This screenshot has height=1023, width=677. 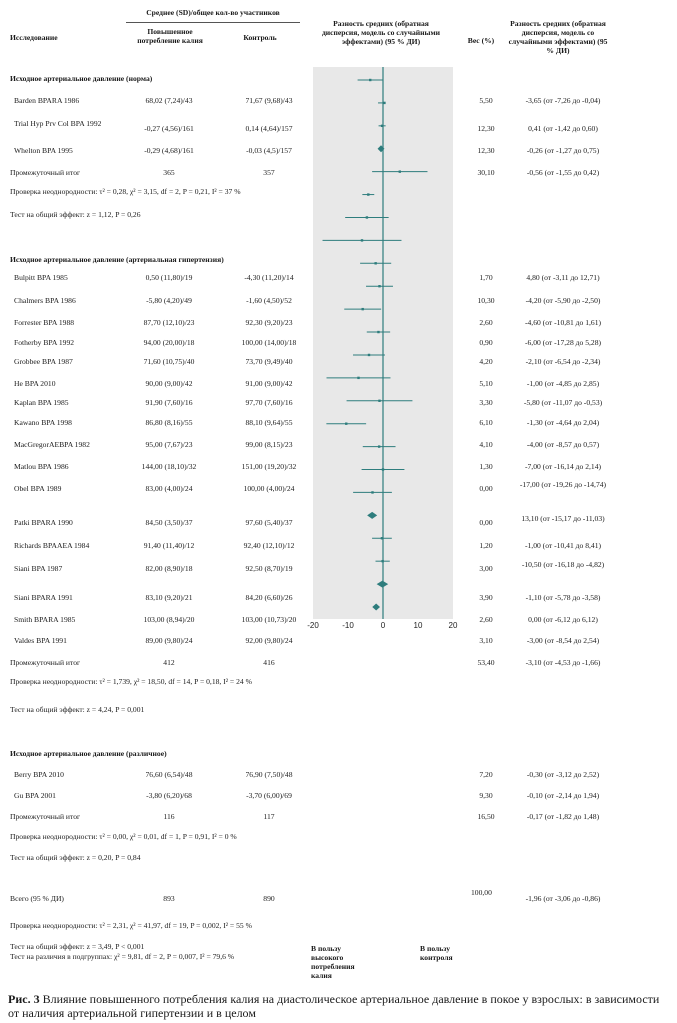 What do you see at coordinates (563, 342) in the screenshot?
I see `study-ci: -6,00 (от -17,28 до 5,28)` at bounding box center [563, 342].